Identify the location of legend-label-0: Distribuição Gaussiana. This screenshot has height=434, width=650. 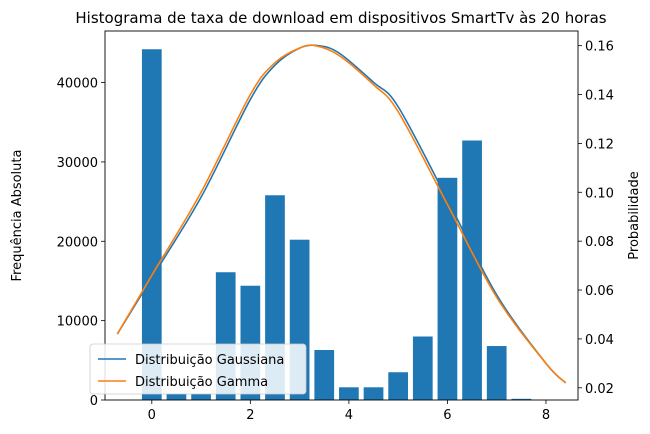
(209, 360).